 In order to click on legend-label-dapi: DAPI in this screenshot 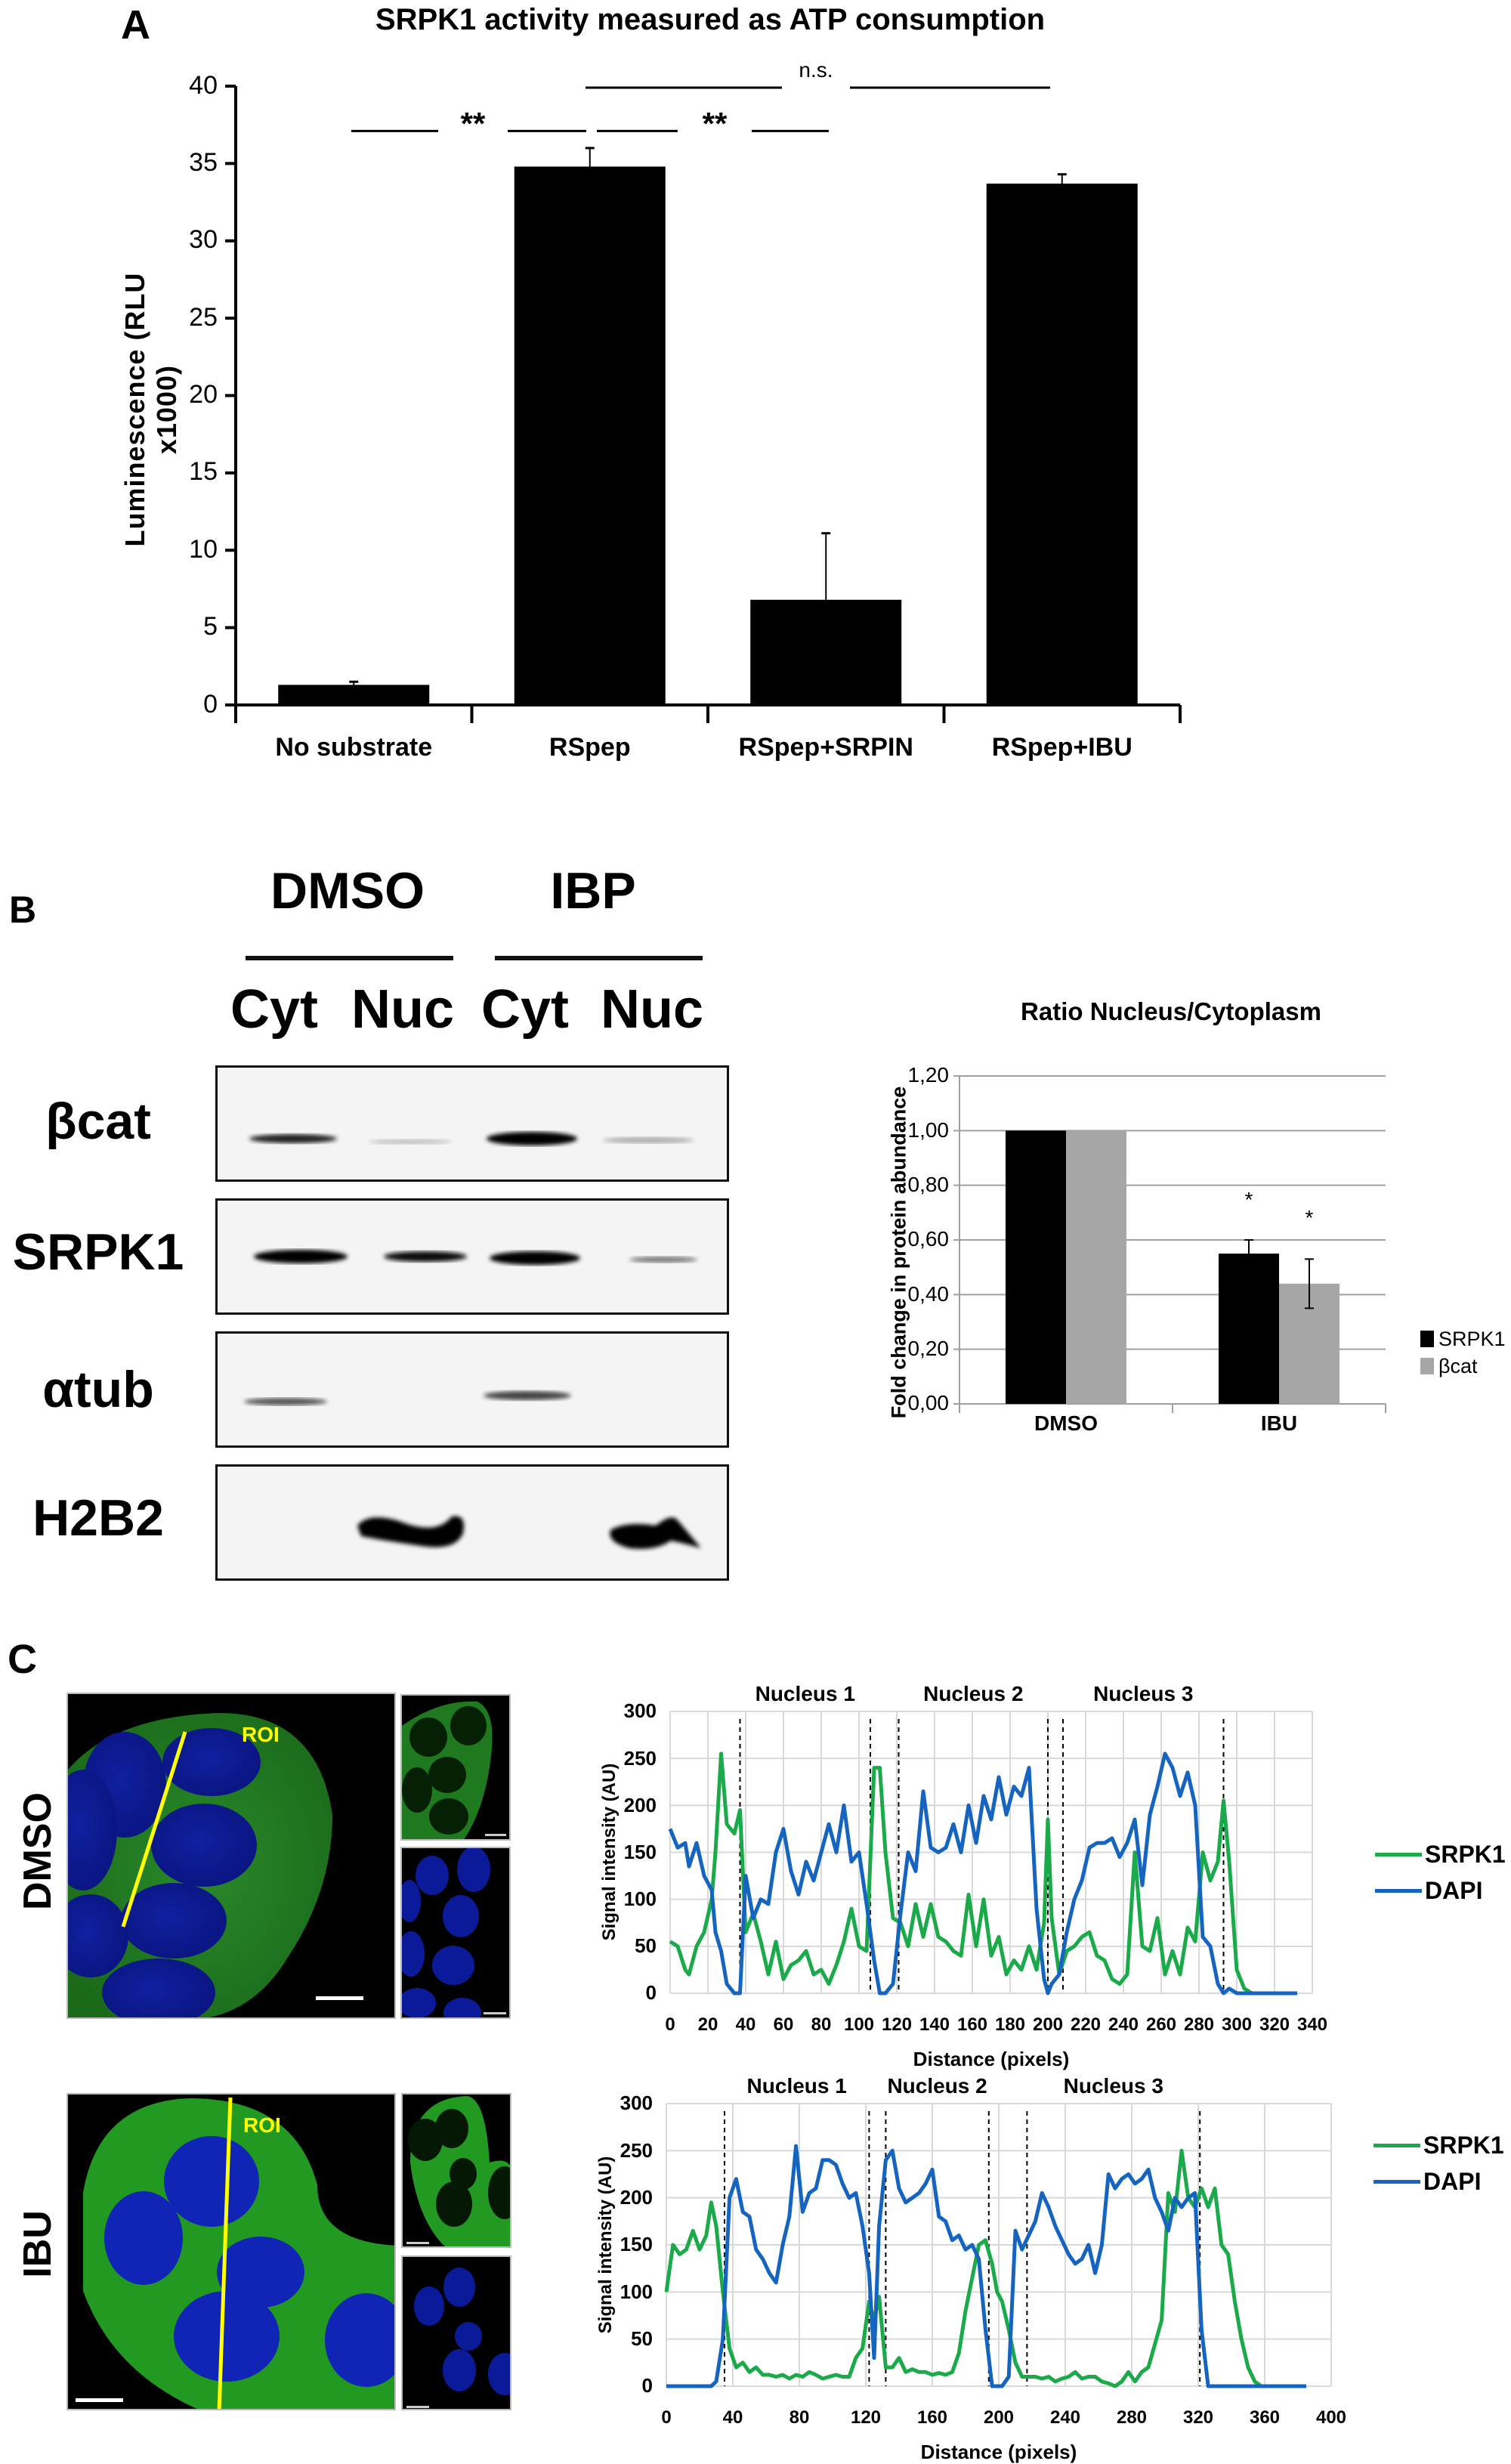, I will do `click(1454, 1890)`.